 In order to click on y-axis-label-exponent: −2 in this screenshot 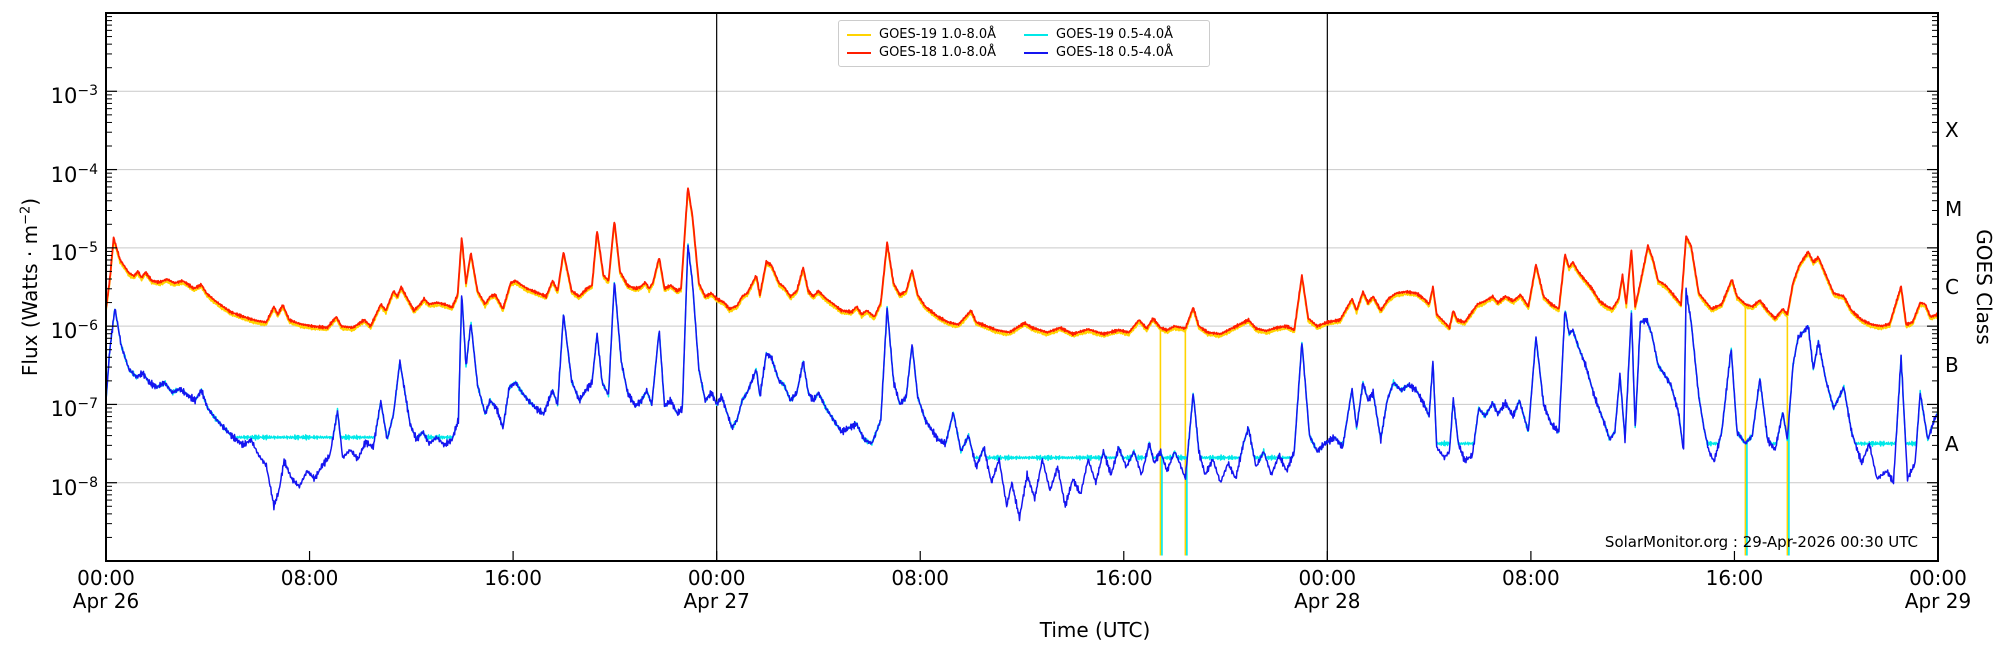, I will do `click(26, 215)`.